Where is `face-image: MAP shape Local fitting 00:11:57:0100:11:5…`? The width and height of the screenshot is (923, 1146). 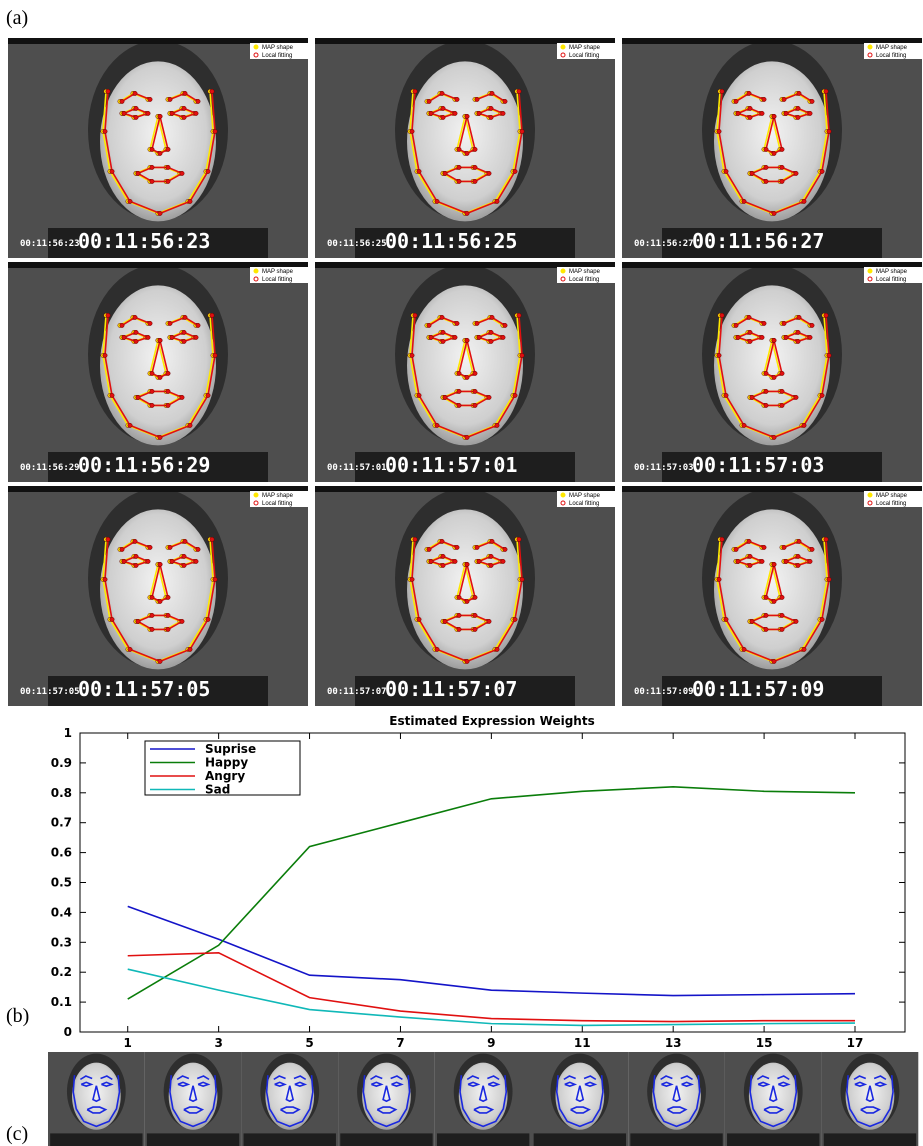
face-image: MAP shape Local fitting 00:11:57:0100:11:5… is located at coordinates (465, 372).